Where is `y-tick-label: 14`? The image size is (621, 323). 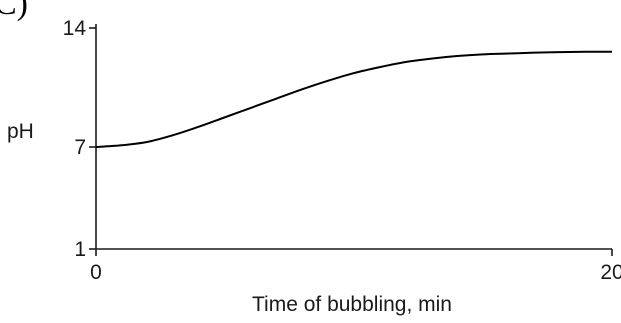
y-tick-label: 14 is located at coordinates (75, 28).